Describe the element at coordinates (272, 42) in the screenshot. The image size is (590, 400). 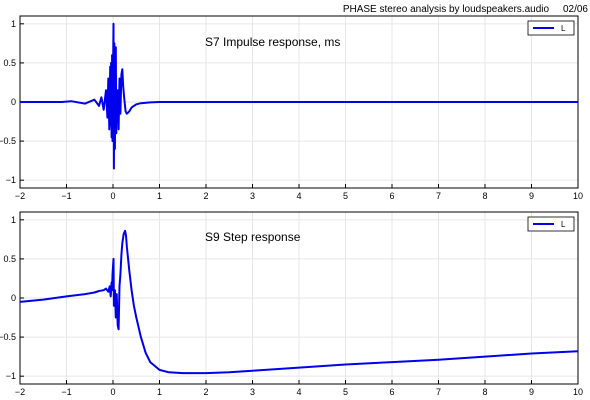
I see `chart-title: S7 Impulse response, ms` at that location.